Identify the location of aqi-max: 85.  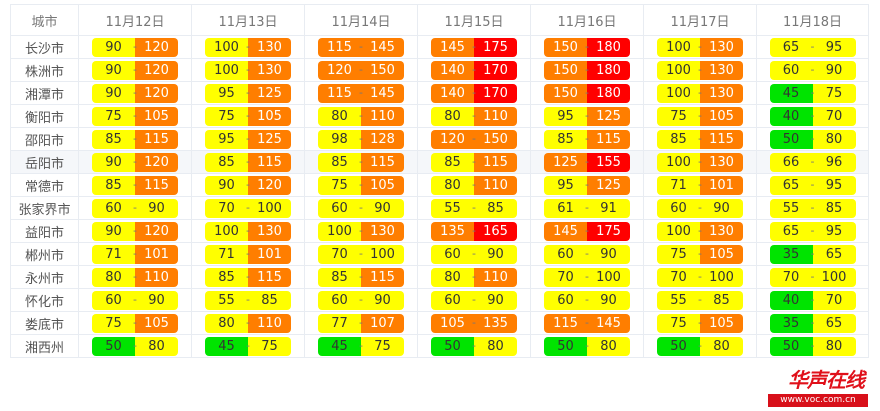
(834, 208).